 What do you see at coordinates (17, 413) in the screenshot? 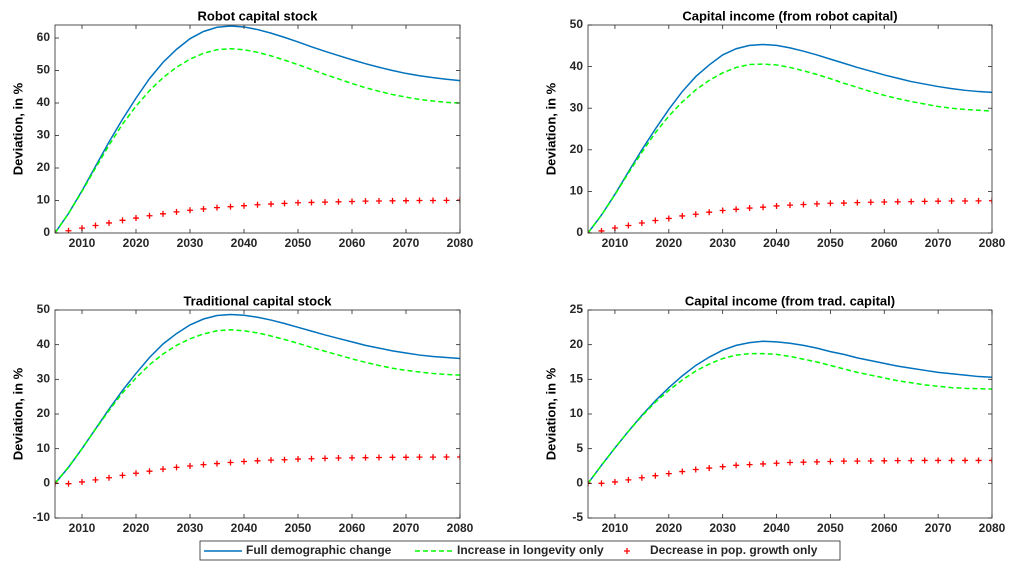
I see `y-axis-label: Deviation, in %` at bounding box center [17, 413].